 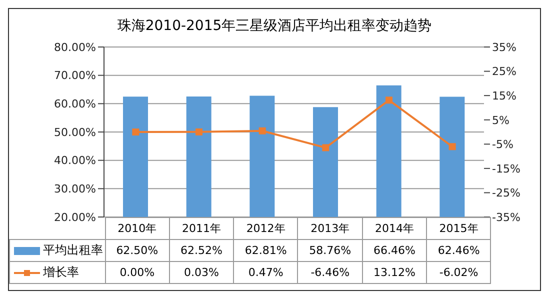 I want to click on x-tick-label: 2013年, so click(x=330, y=229).